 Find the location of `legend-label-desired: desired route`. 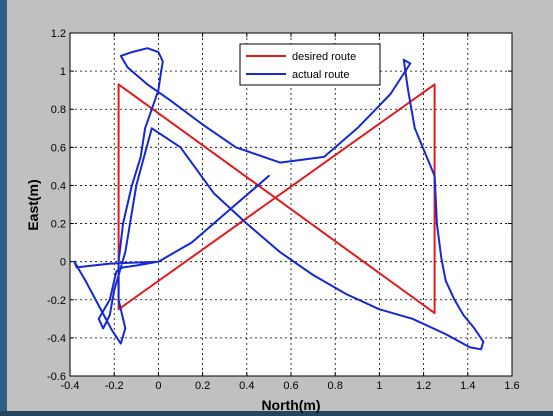

legend-label-desired: desired route is located at coordinates (324, 57).